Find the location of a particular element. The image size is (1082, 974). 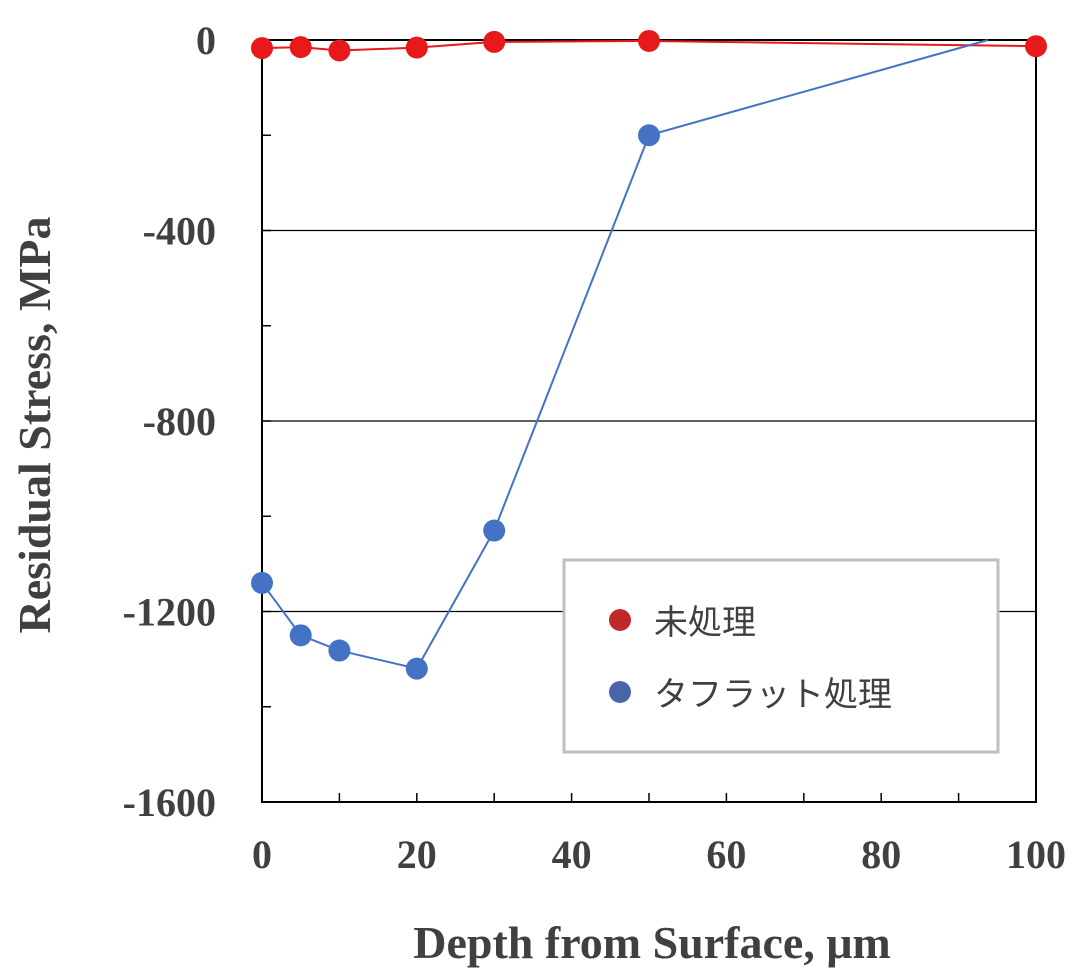

y-tick-label: -400 is located at coordinates (179, 231).